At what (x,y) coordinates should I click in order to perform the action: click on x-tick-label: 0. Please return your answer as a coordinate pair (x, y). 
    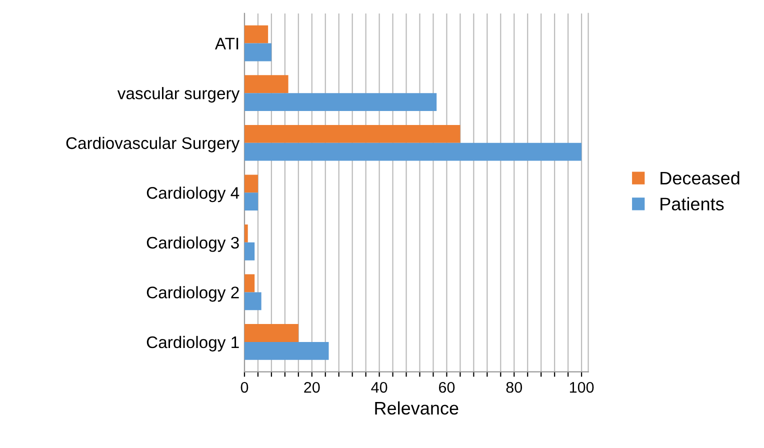
    Looking at the image, I should click on (244, 387).